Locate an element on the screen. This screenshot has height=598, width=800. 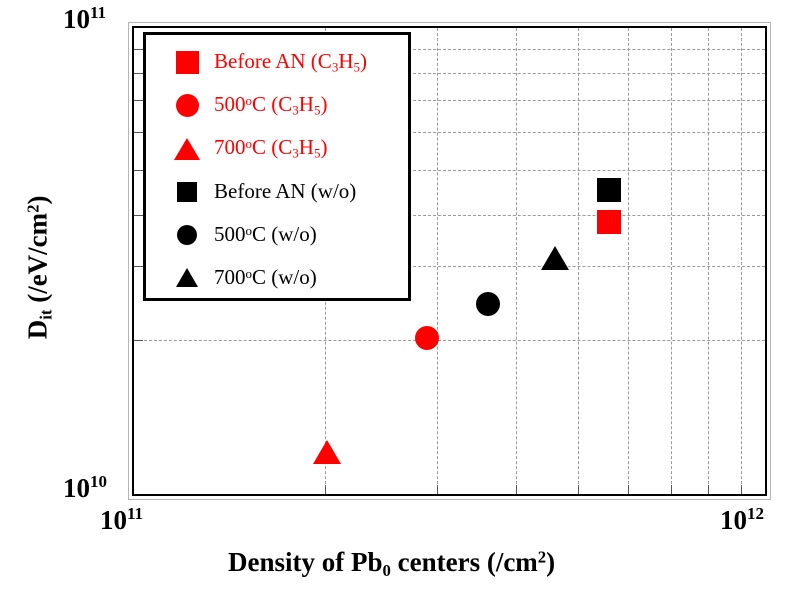
data-point-500c-c3h5 is located at coordinates (427, 338).